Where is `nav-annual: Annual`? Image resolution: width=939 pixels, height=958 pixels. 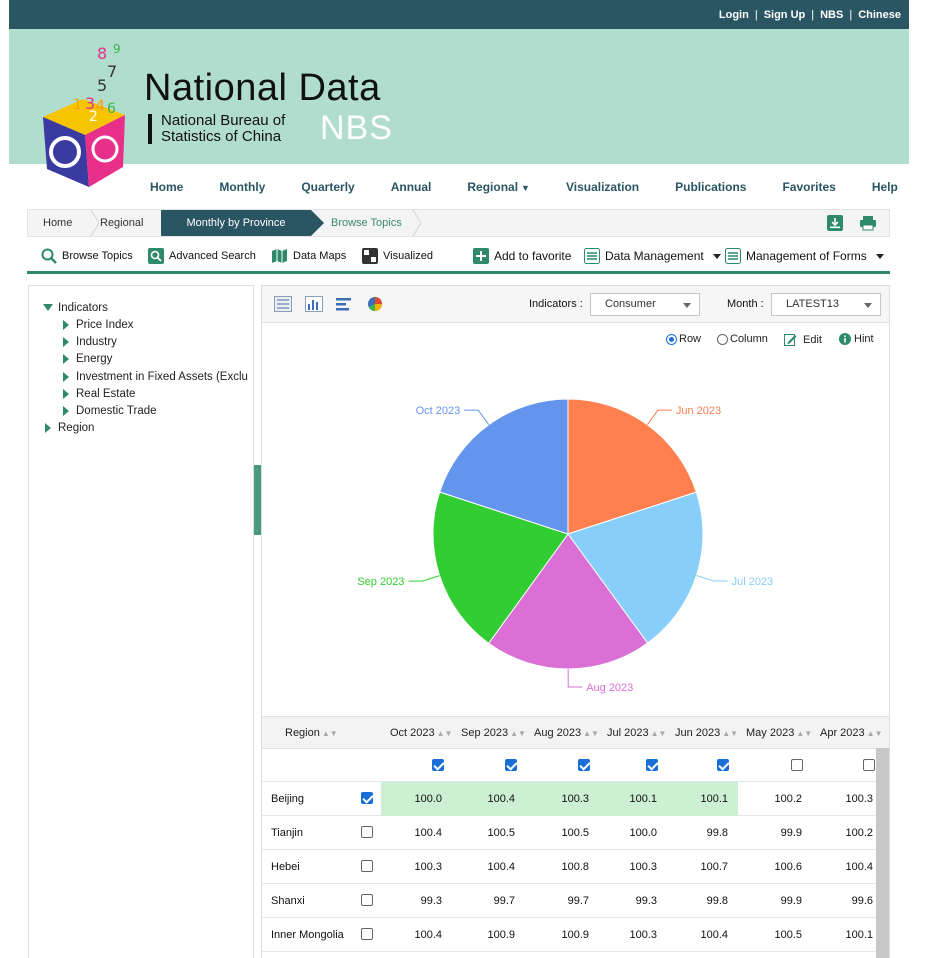 nav-annual: Annual is located at coordinates (411, 187).